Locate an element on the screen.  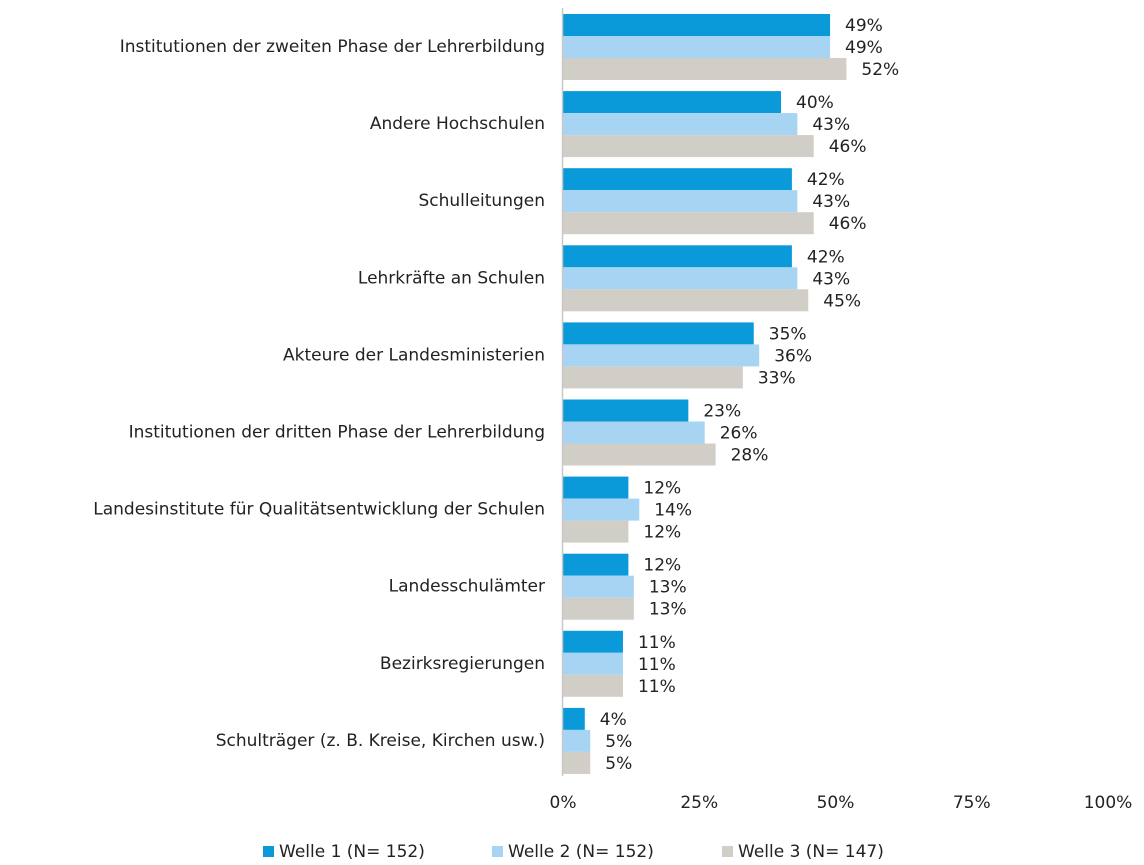
value-label: 45% is located at coordinates (842, 301).